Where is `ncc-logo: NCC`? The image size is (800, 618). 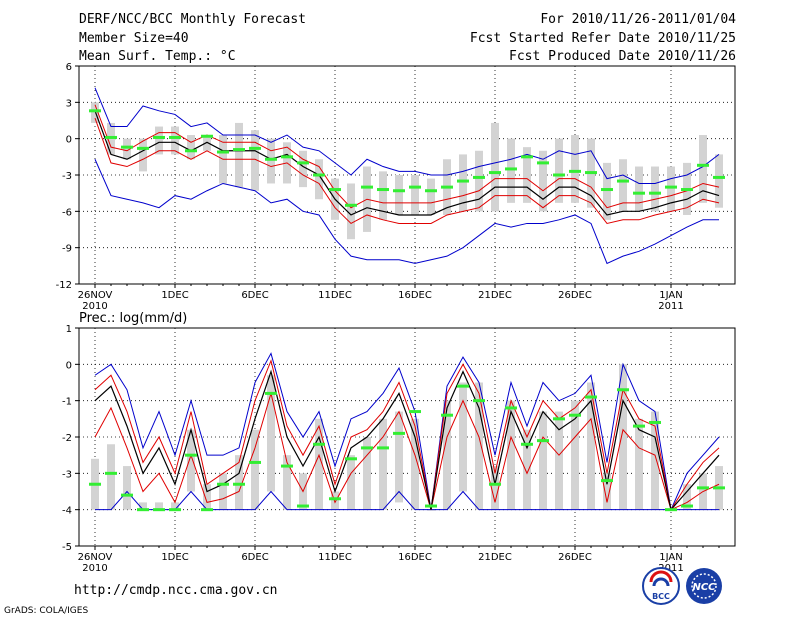 ncc-logo: NCC is located at coordinates (704, 586).